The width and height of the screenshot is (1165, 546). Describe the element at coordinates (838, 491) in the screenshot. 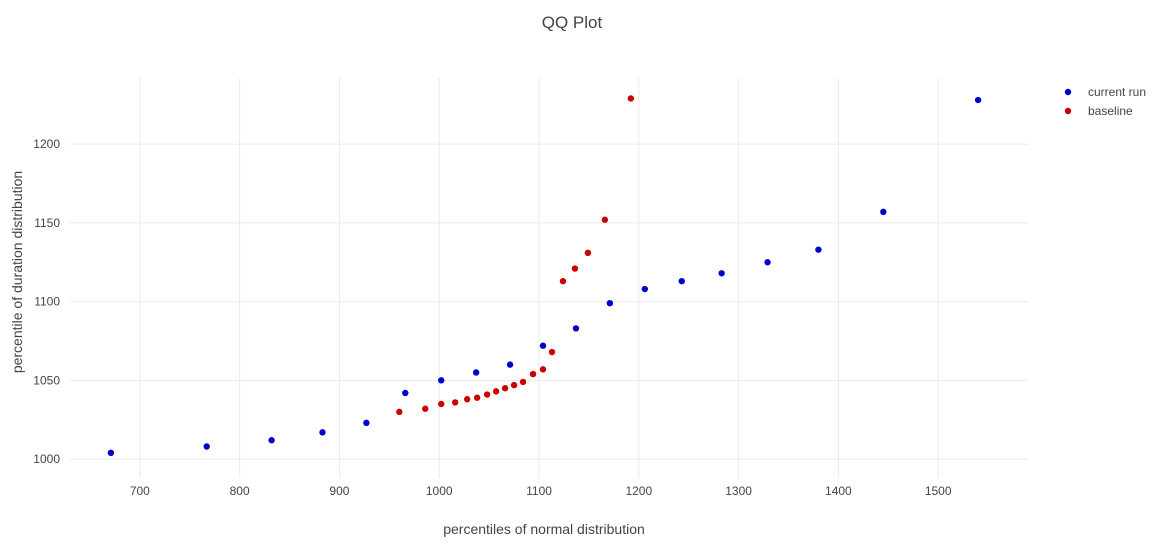

I see `x-tick-label: 1400` at that location.